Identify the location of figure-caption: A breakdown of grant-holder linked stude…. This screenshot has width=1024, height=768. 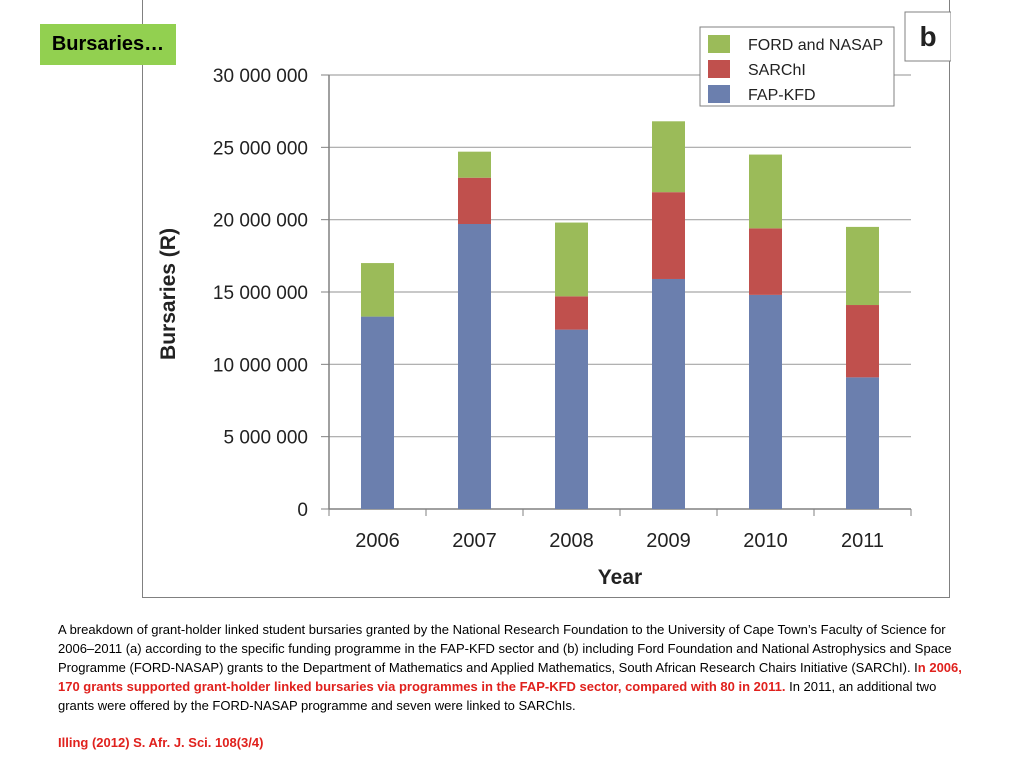
(515, 667).